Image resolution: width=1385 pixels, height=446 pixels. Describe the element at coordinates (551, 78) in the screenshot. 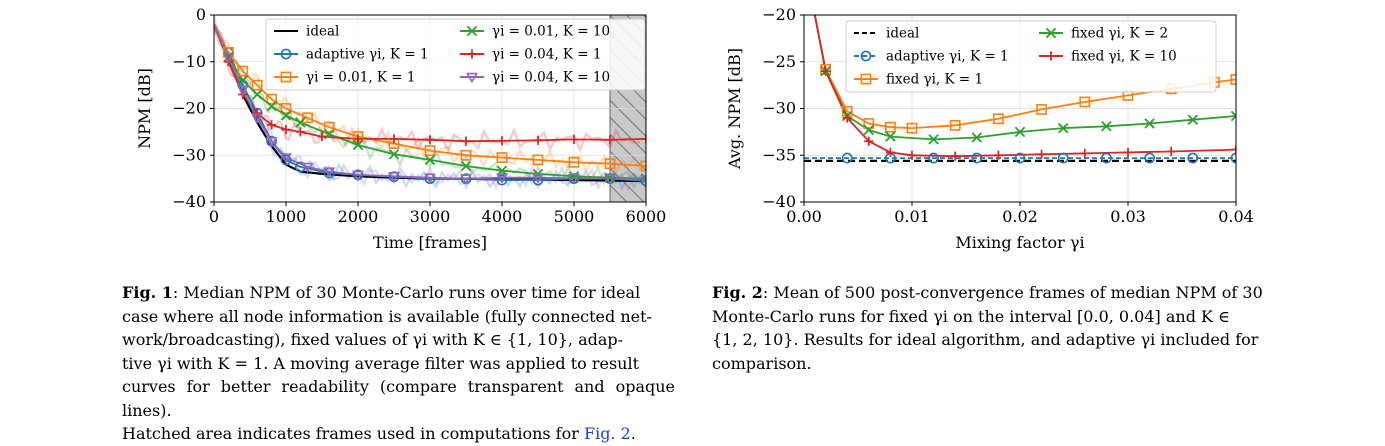

I see `legend-label: γi = 0.04, K = 10` at that location.